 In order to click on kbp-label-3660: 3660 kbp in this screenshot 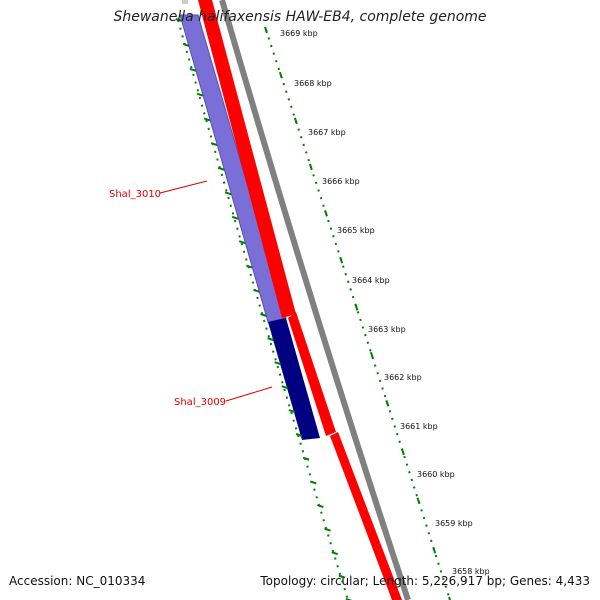, I will do `click(436, 474)`.